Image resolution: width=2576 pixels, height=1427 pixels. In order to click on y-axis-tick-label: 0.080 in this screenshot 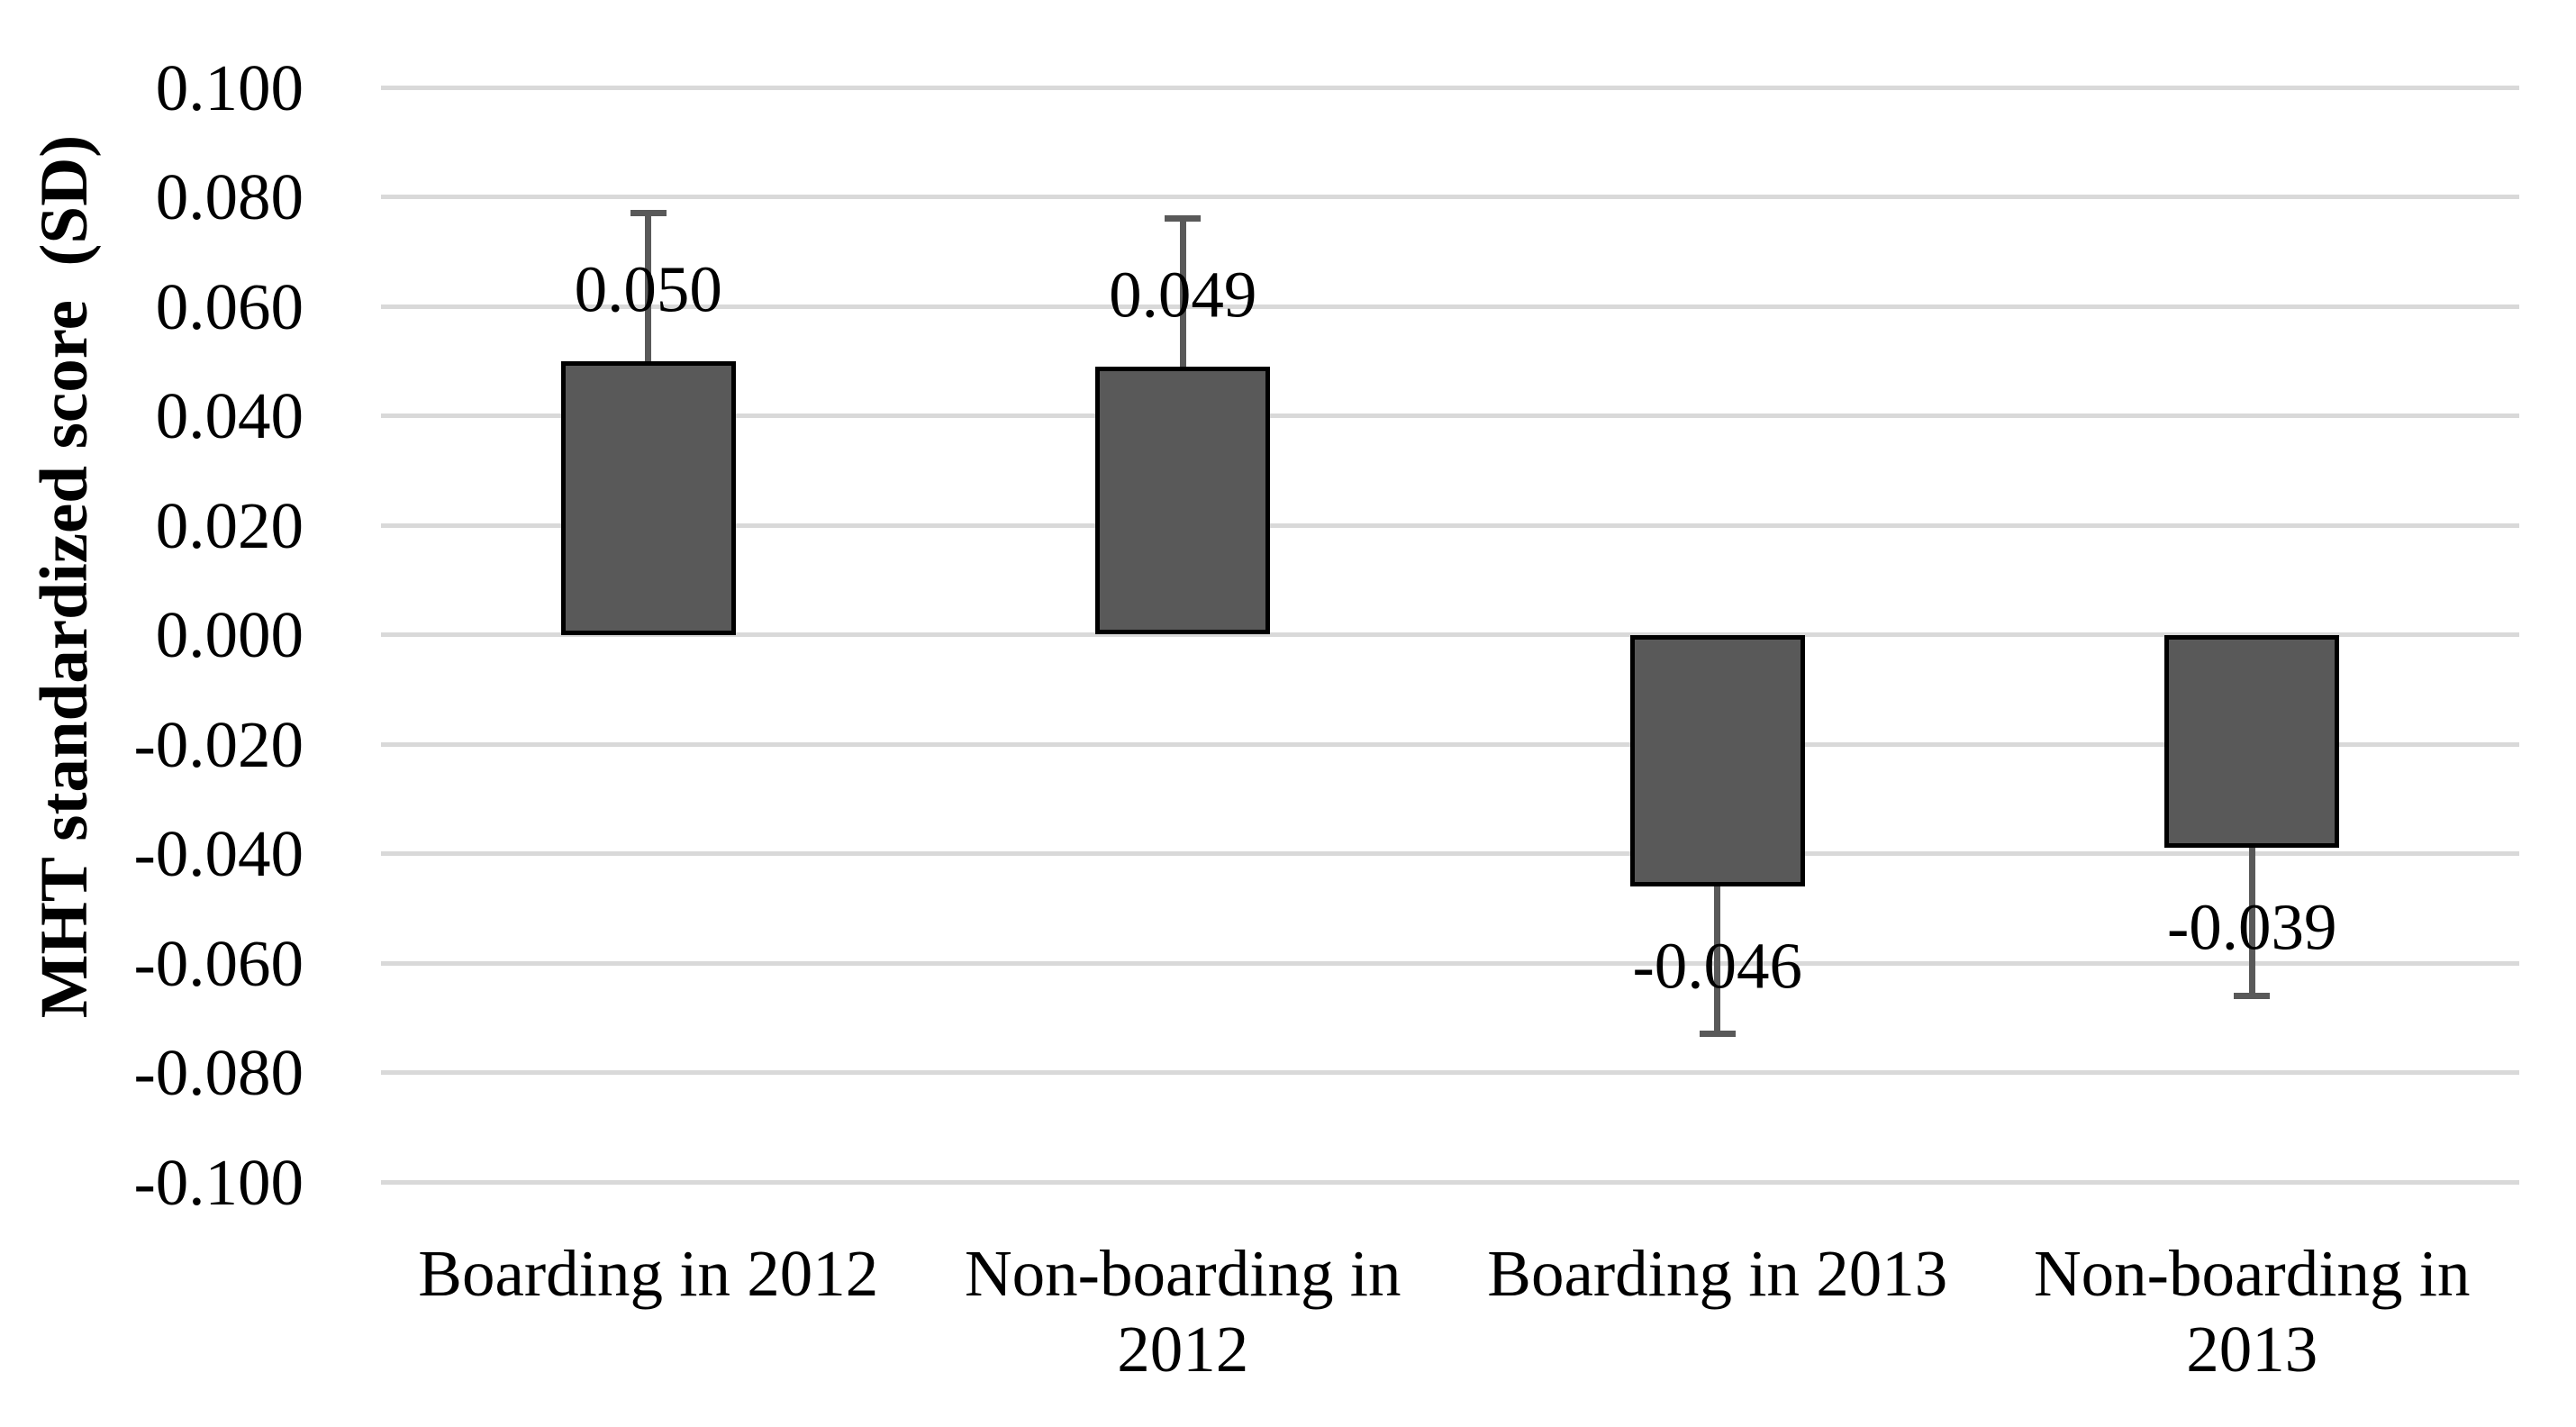, I will do `click(229, 196)`.